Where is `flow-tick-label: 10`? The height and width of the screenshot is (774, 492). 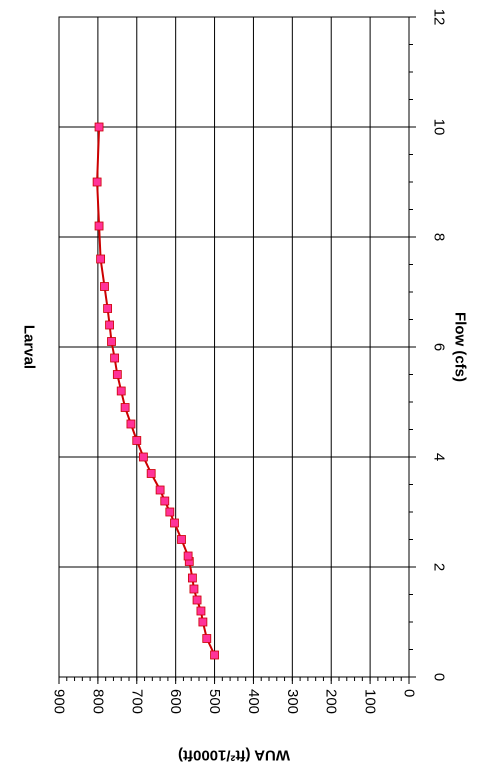
flow-tick-label: 10 is located at coordinates (439, 127).